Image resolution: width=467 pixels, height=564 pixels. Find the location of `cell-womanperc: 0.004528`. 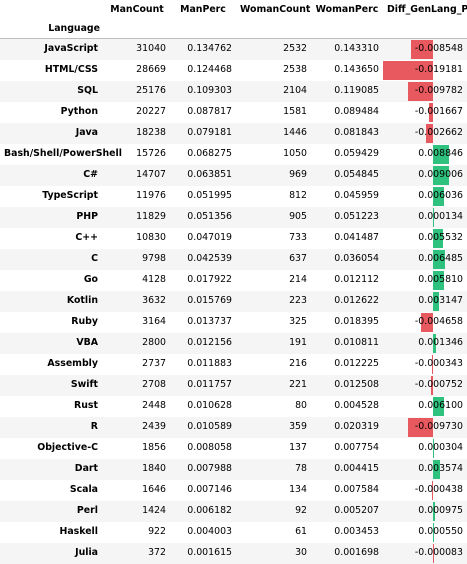

cell-womanperc: 0.004528 is located at coordinates (347, 406).